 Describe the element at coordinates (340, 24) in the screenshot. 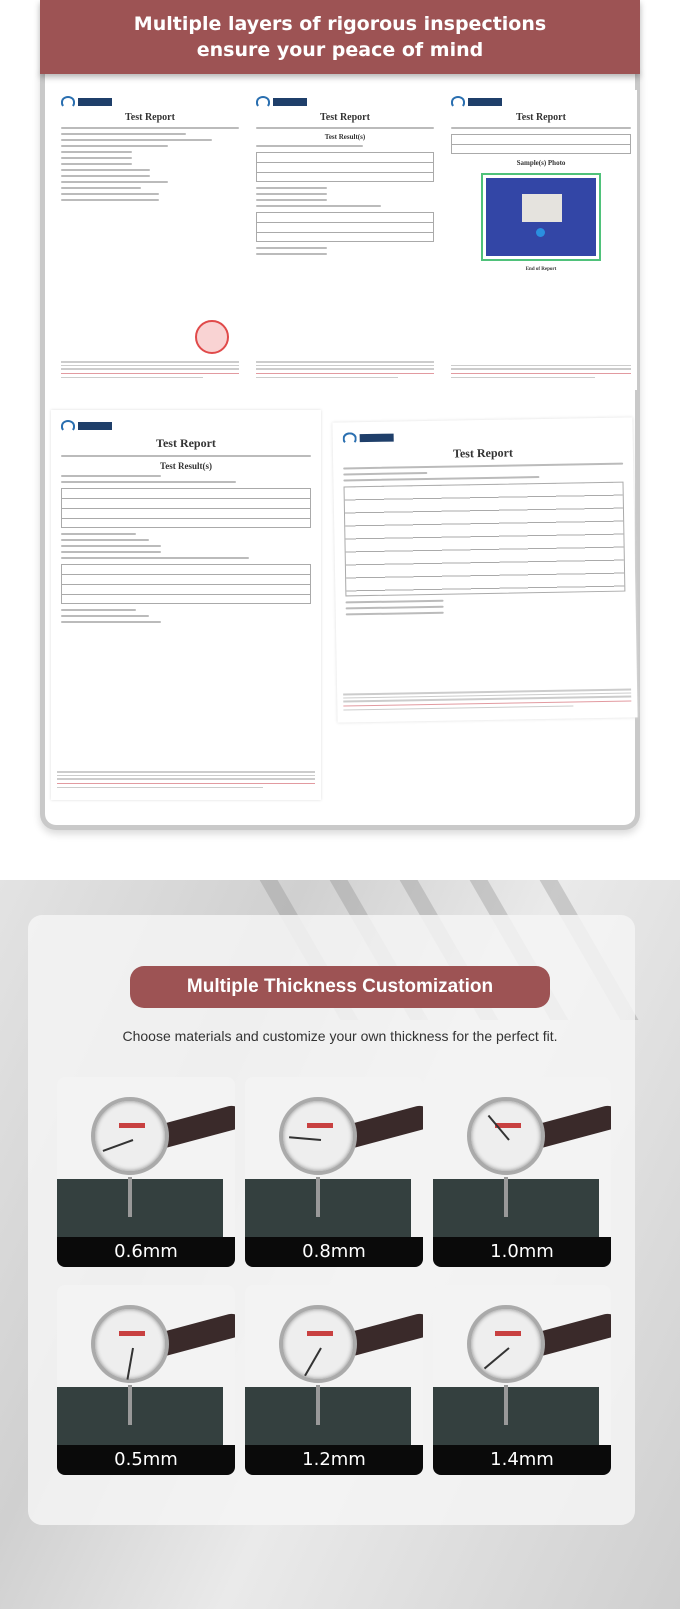

I see `banner-line-1: Multiple layers of rigorous inspections` at that location.